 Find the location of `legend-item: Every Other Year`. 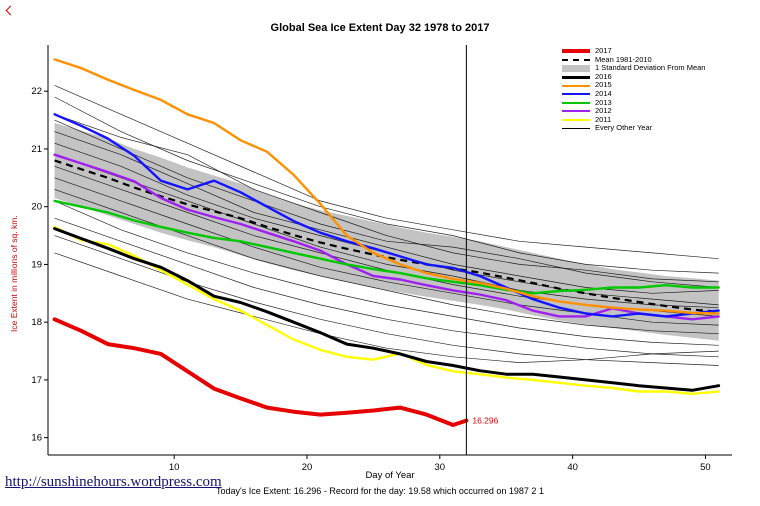

legend-item: Every Other Year is located at coordinates (633, 128).